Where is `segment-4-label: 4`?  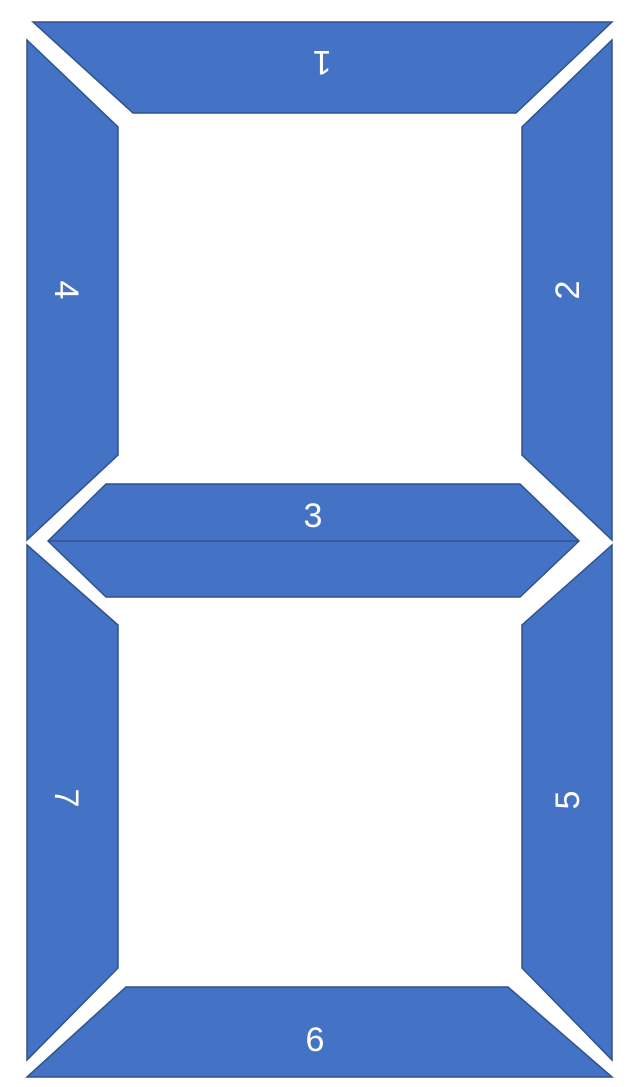
segment-4-label: 4 is located at coordinates (66, 290).